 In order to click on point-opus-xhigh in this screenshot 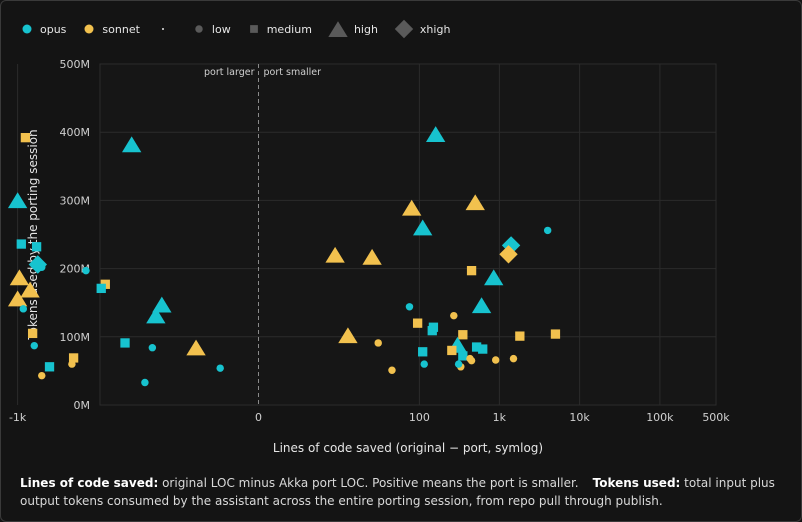, I will do `click(511, 245)`.